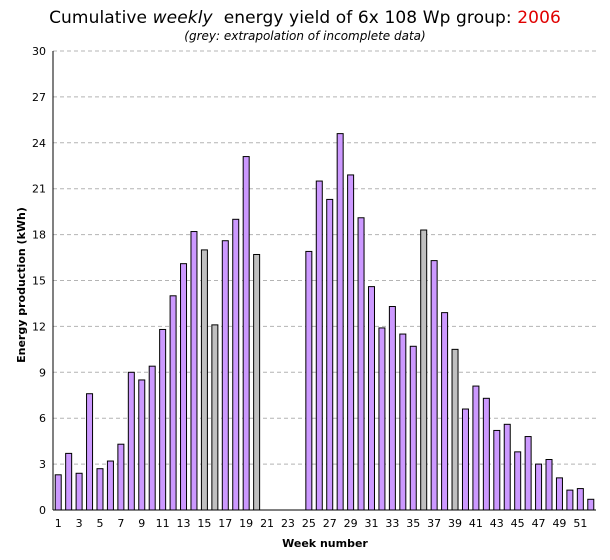 The image size is (610, 560). I want to click on y-tick-label: 21, so click(39, 189).